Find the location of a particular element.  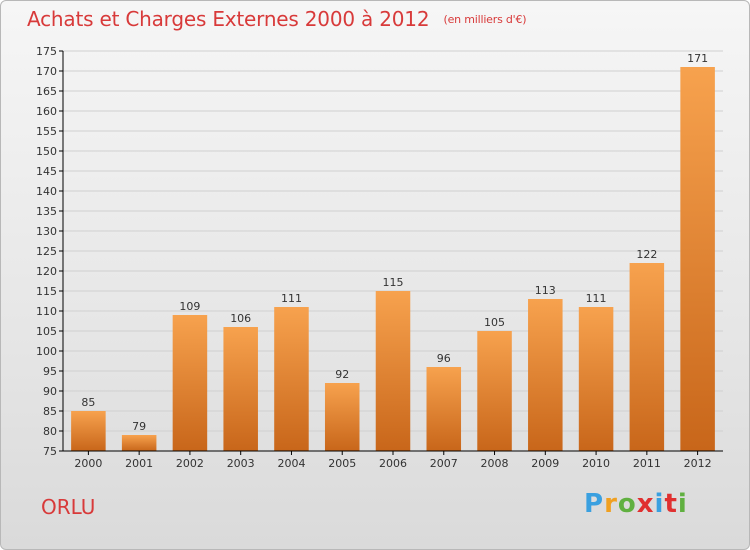

bar-value-label: 105 is located at coordinates (494, 322).